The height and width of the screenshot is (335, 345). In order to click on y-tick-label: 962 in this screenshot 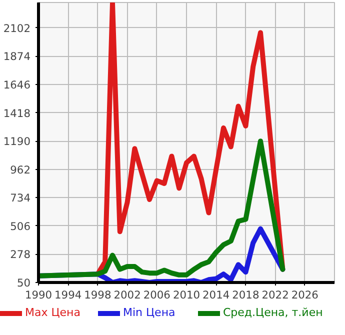, I will do `click(20, 169)`.